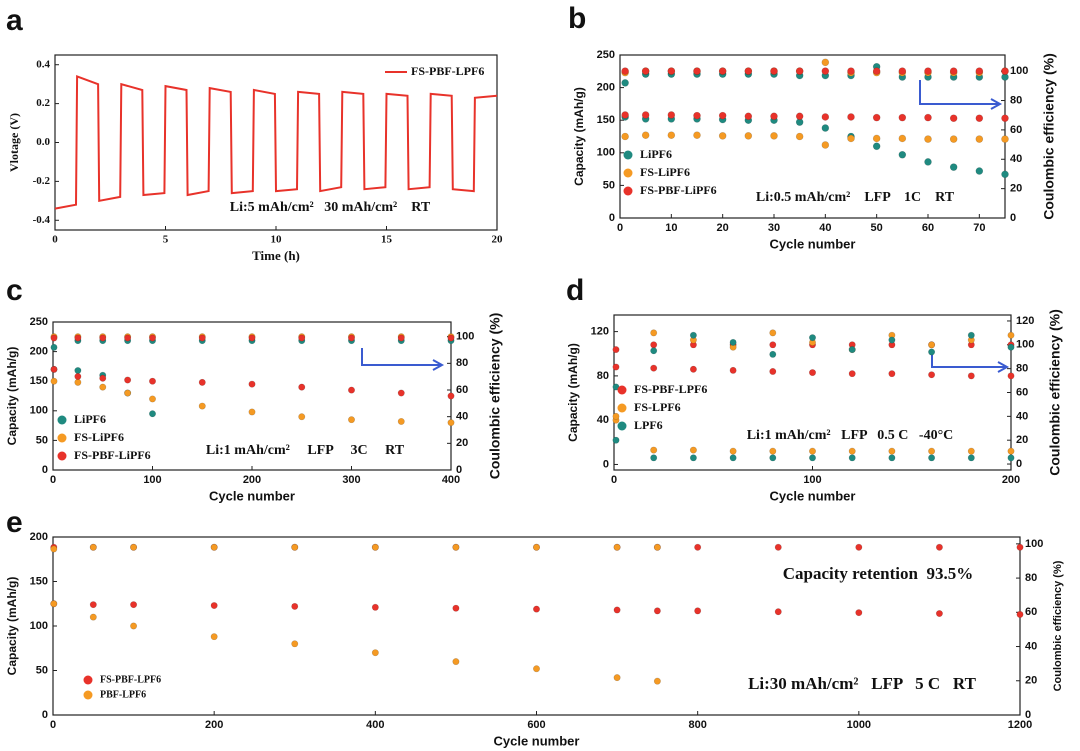 This screenshot has height=751, width=1080. I want to click on legend-label: FS-PBF-LiPF6, so click(112, 455).